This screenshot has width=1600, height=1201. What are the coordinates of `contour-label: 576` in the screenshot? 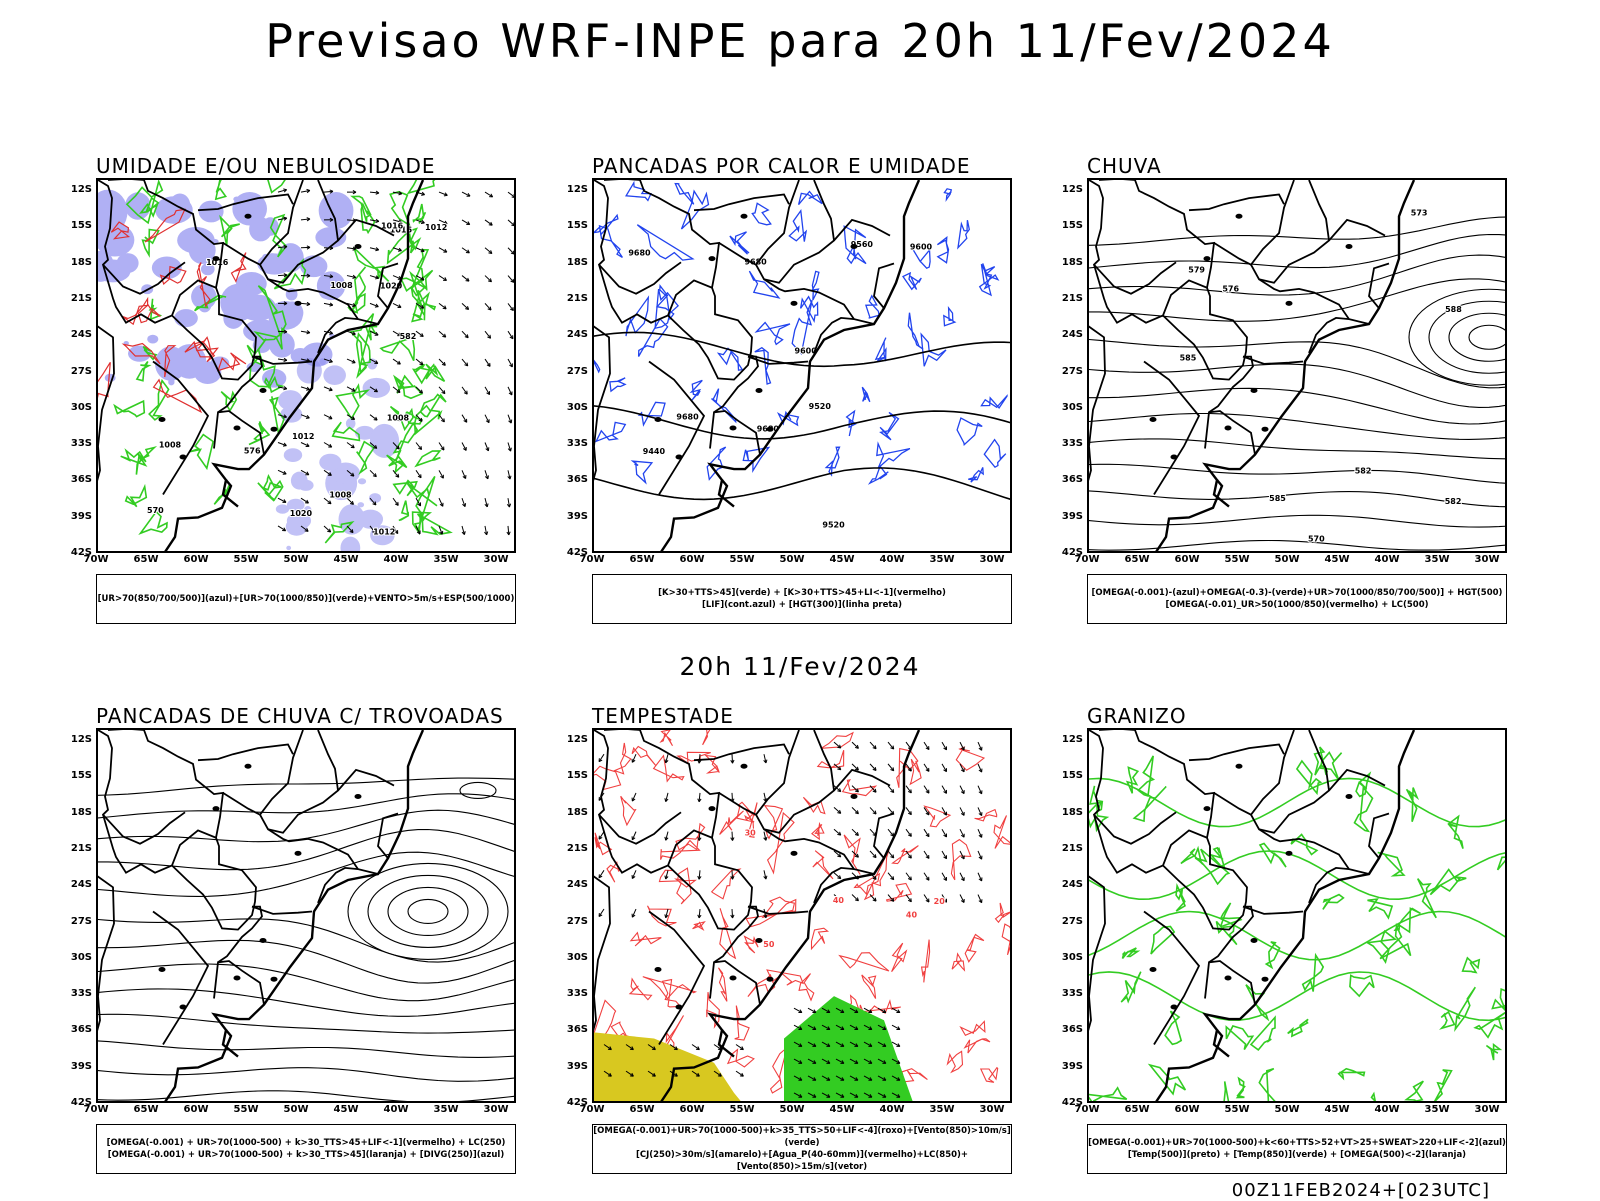 It's located at (1230, 289).